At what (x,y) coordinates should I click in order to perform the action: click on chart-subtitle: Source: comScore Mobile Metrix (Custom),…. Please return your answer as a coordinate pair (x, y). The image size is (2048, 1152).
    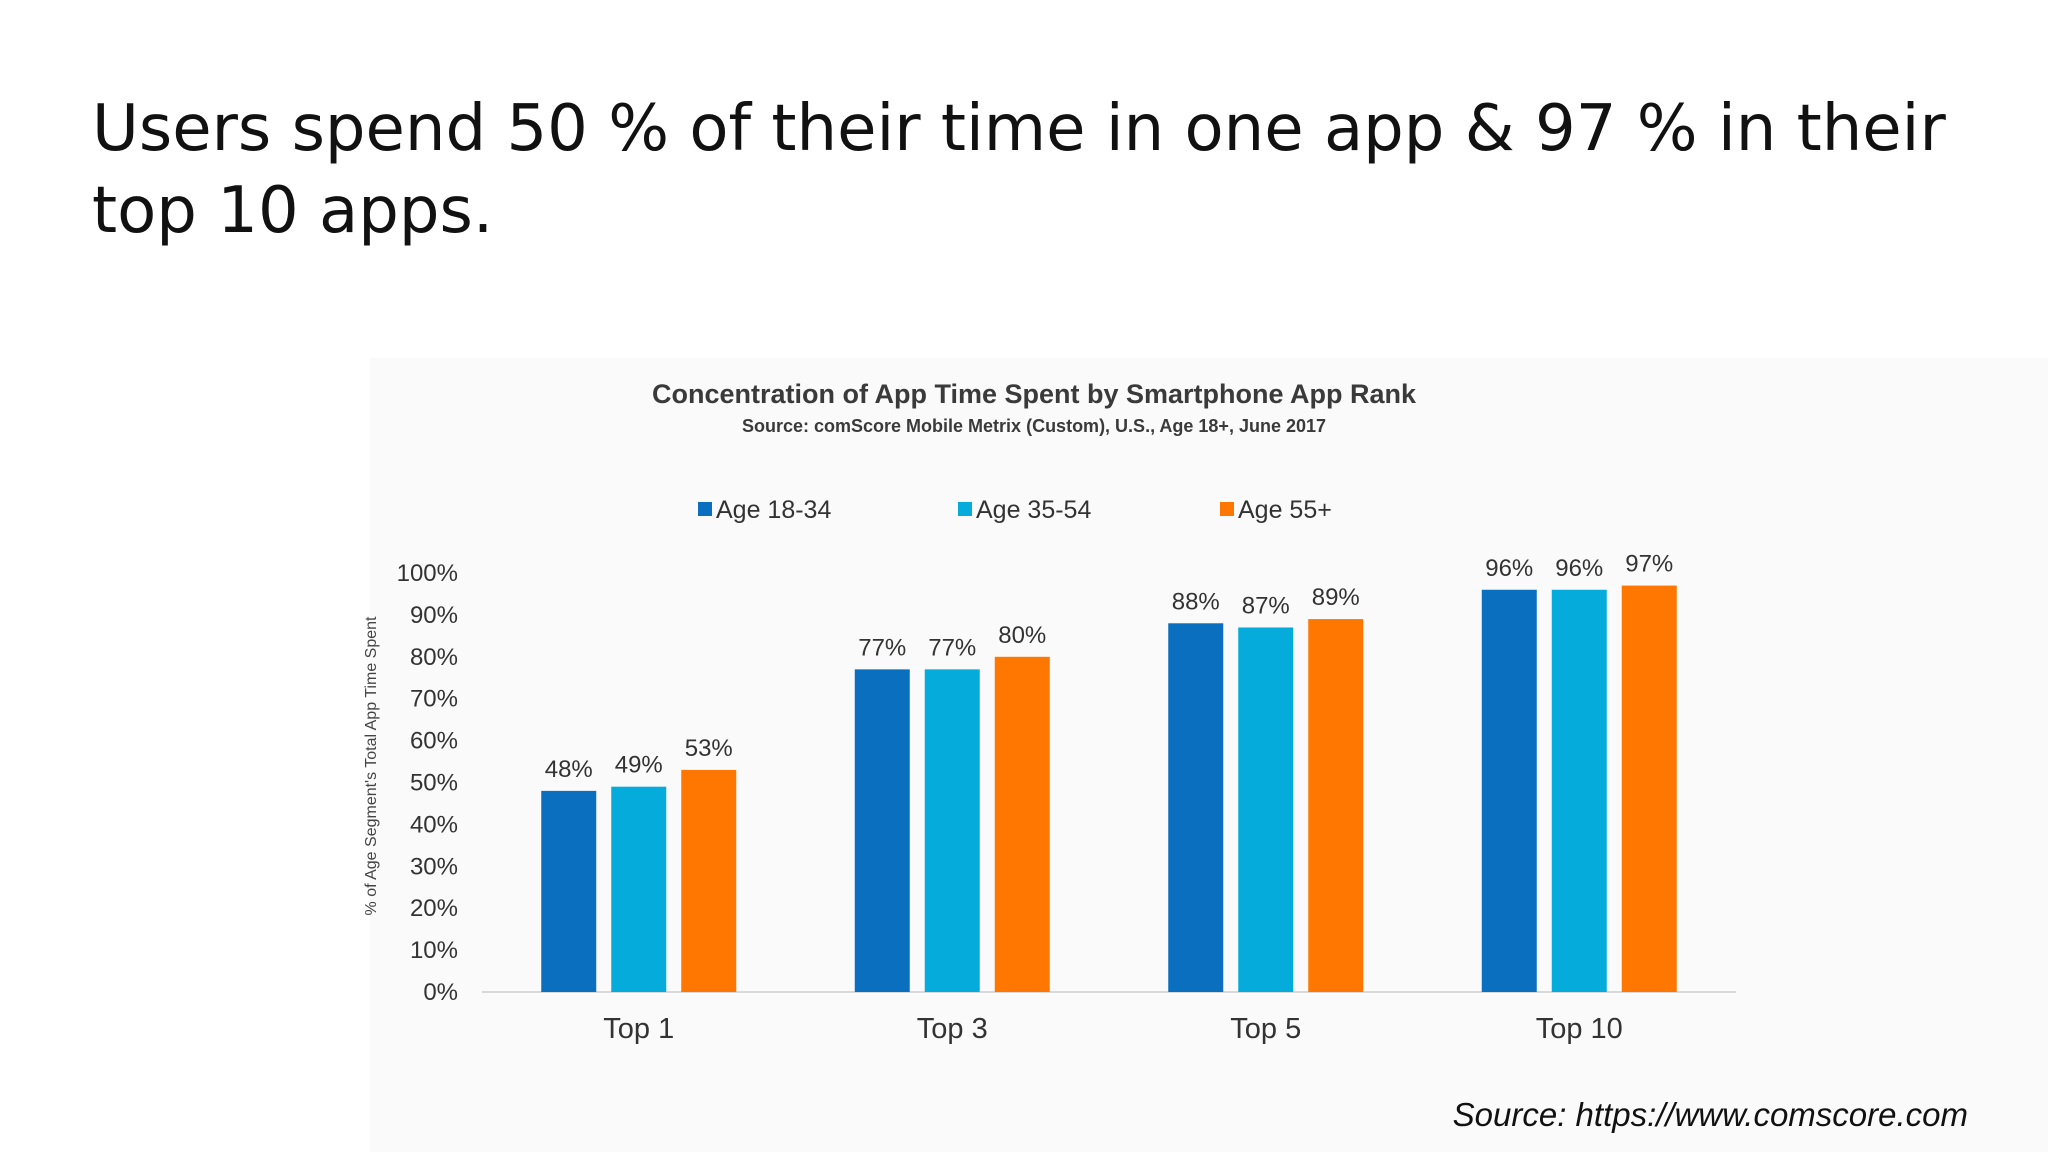
    Looking at the image, I should click on (1034, 426).